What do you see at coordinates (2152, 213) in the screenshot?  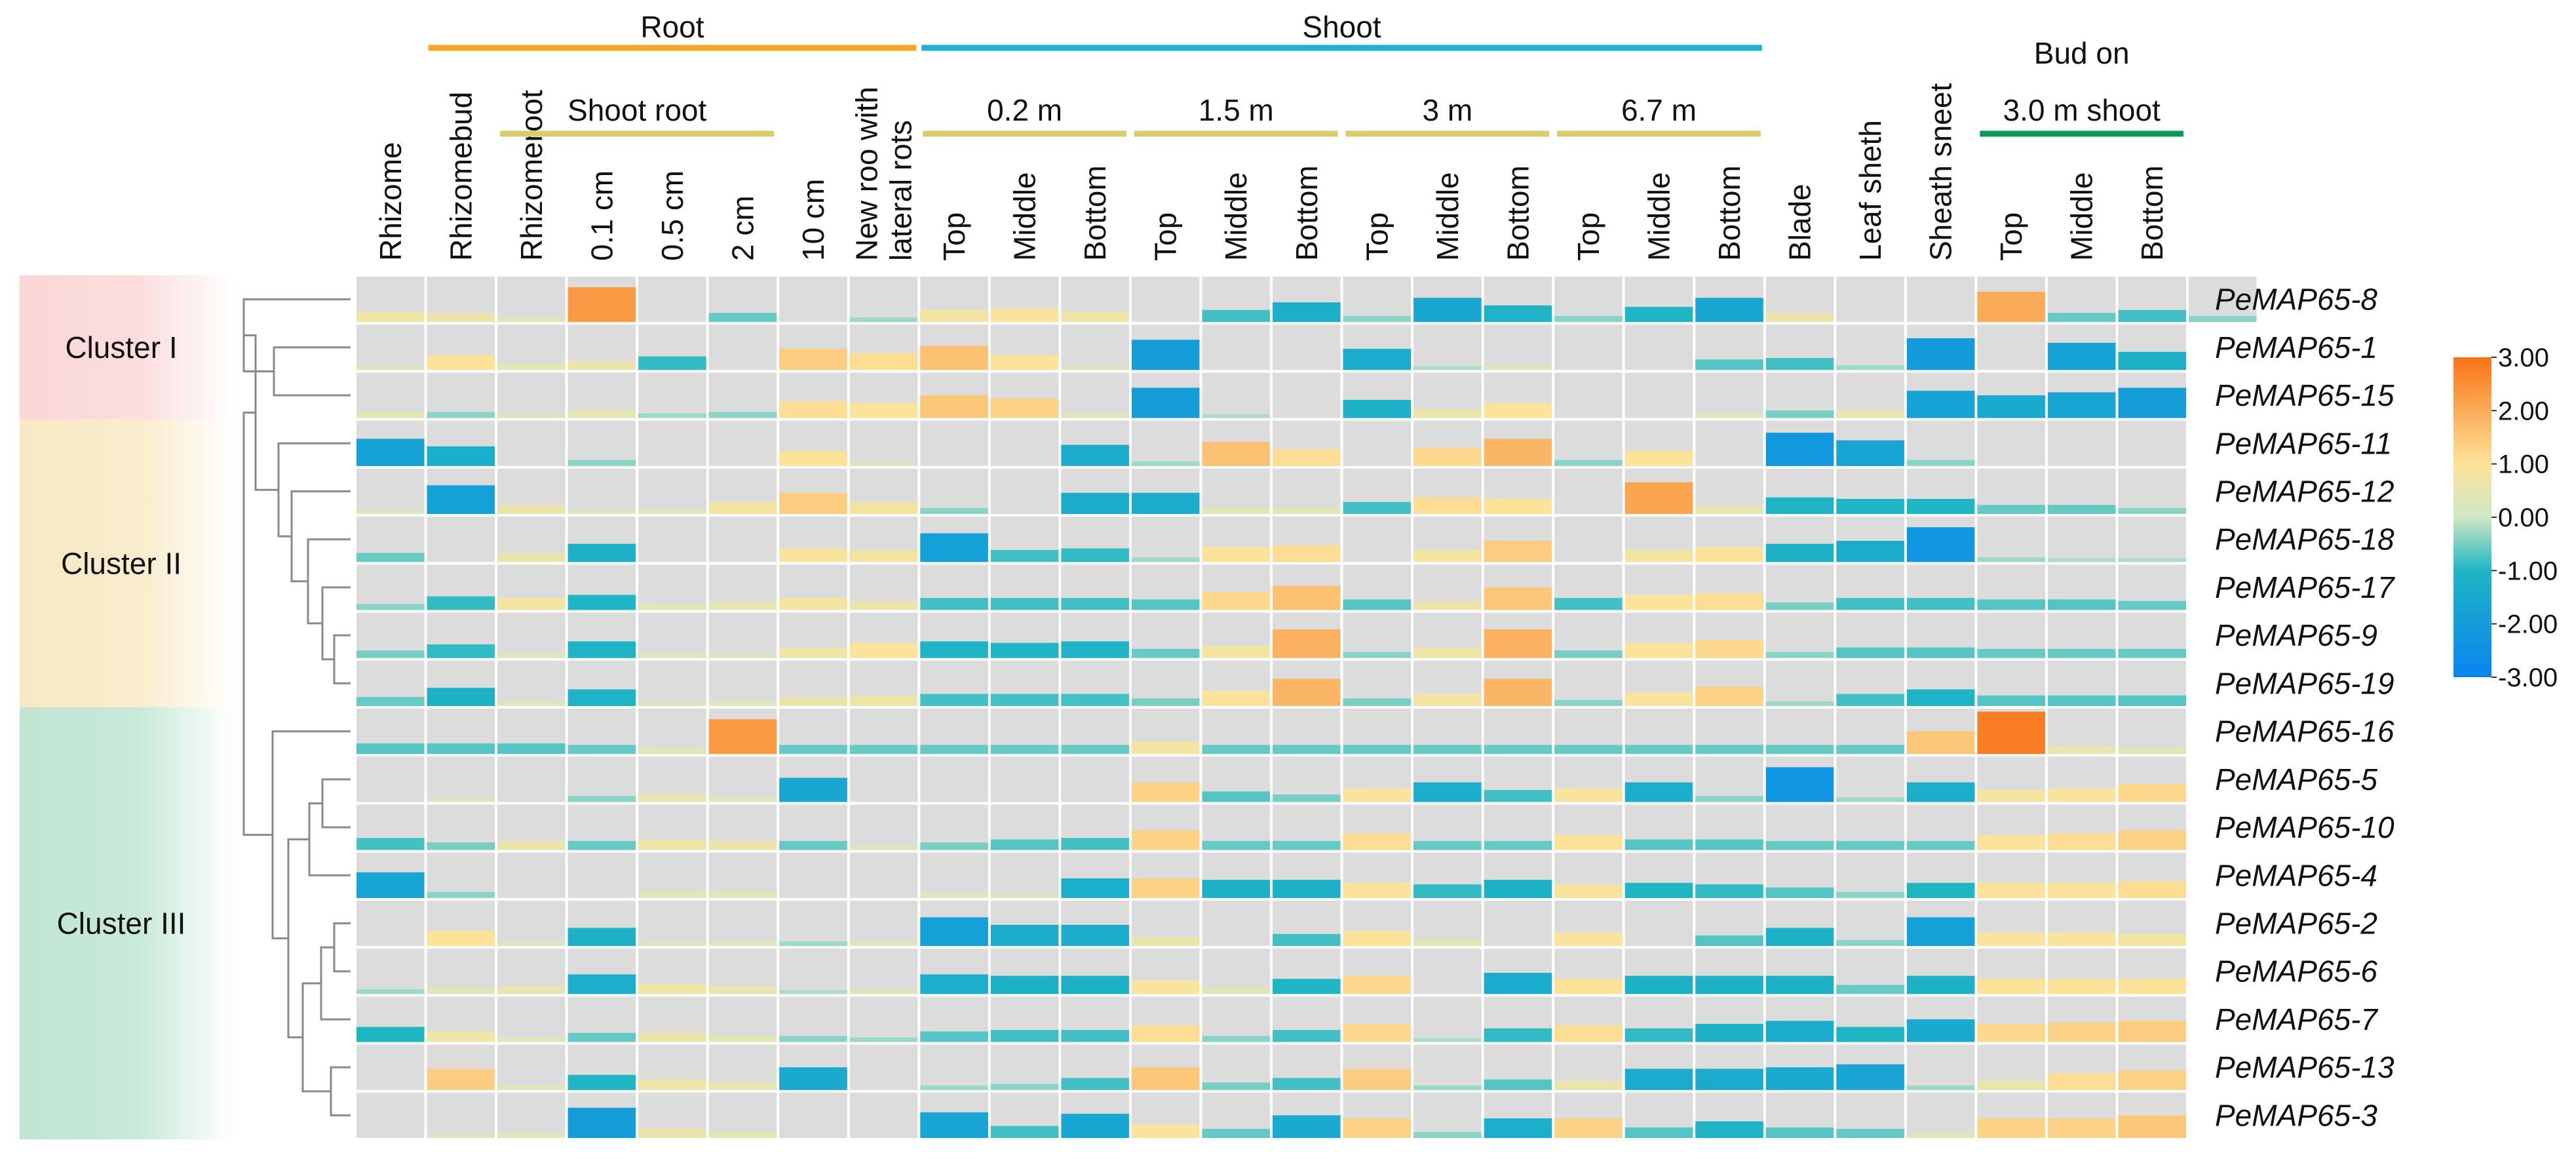 I see `column-label: Bottom` at bounding box center [2152, 213].